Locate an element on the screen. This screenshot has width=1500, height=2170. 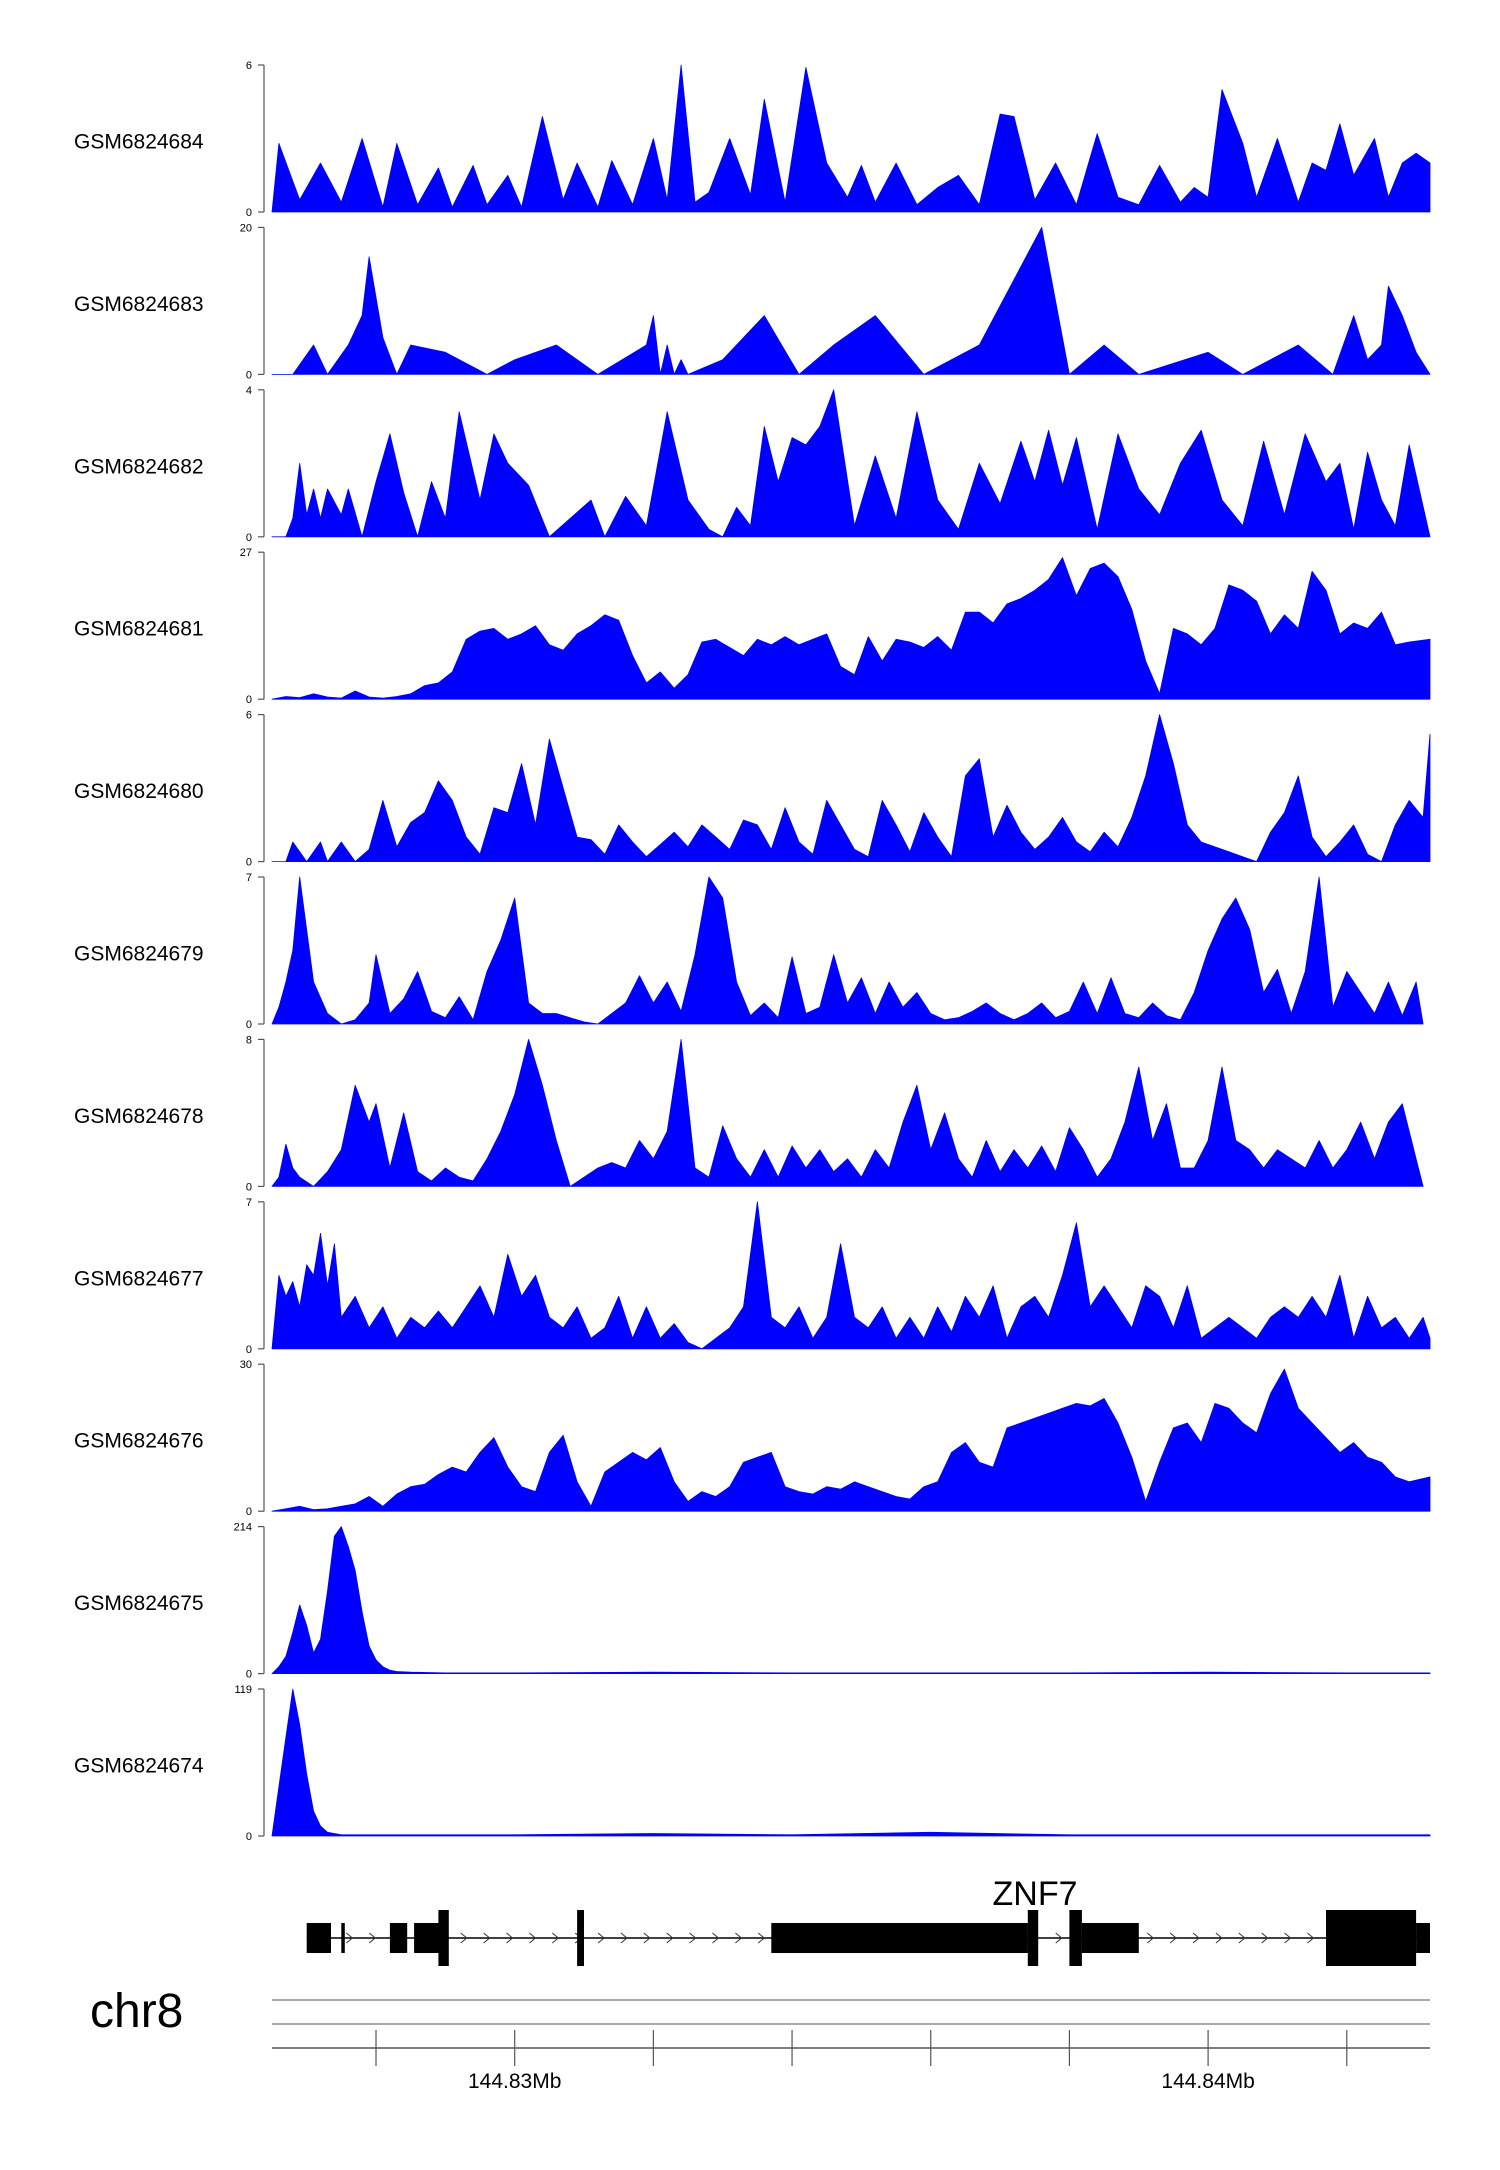
track-GSM6824676: GSM6824676 30 0 is located at coordinates (752, 1438).